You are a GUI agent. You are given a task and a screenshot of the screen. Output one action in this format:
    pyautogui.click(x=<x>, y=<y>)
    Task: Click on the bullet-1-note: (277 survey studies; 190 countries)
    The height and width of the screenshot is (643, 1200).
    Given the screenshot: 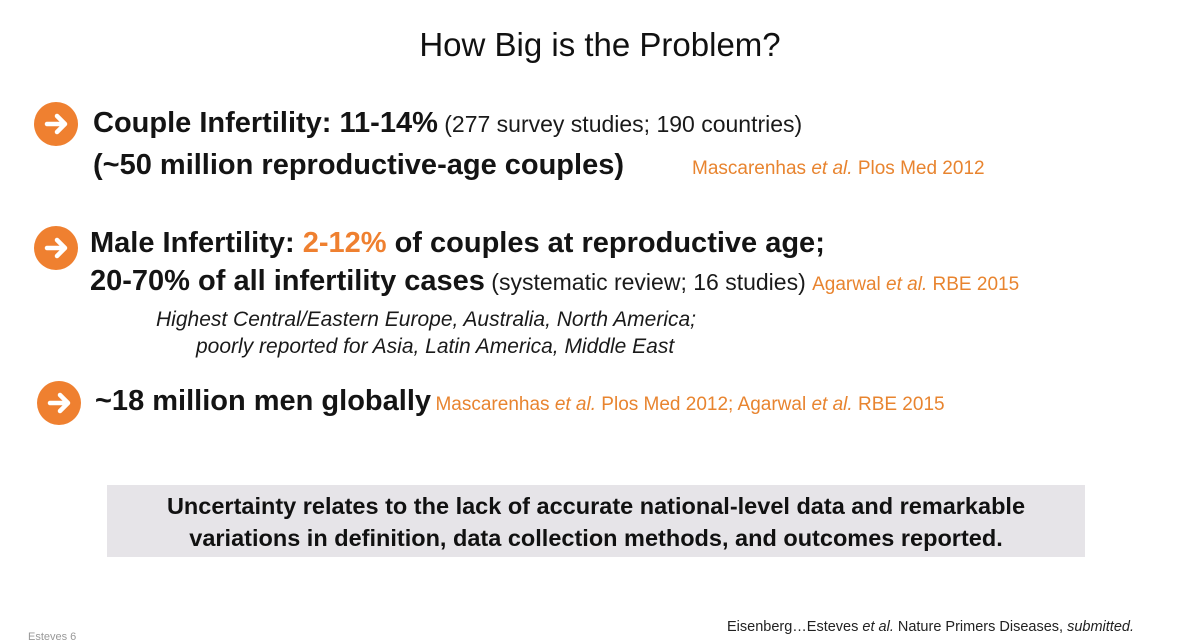 What is the action you would take?
    pyautogui.click(x=620, y=124)
    